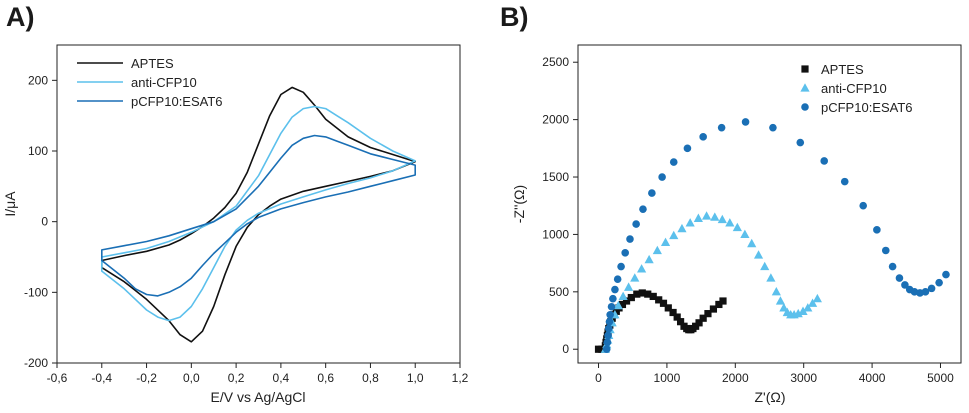 The image size is (969, 413). Describe the element at coordinates (177, 101) in the screenshot. I see `cv-legend-label-pcfp10-esat6: pCFP10:ESAT6` at that location.